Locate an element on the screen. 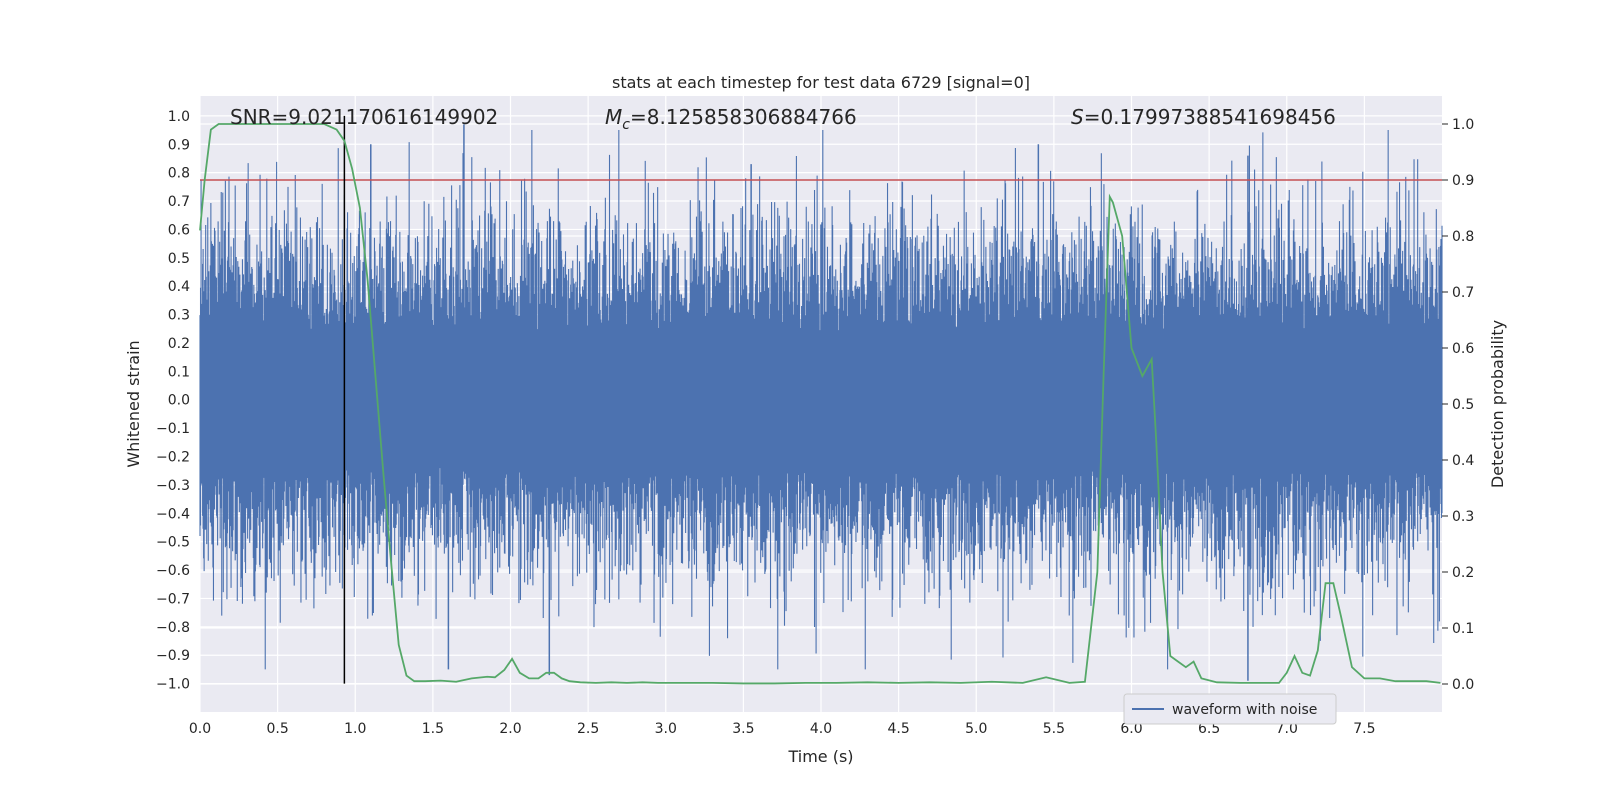 The height and width of the screenshot is (800, 1600). snr-annotation: SNR=9.021170616149902 is located at coordinates (364, 117).